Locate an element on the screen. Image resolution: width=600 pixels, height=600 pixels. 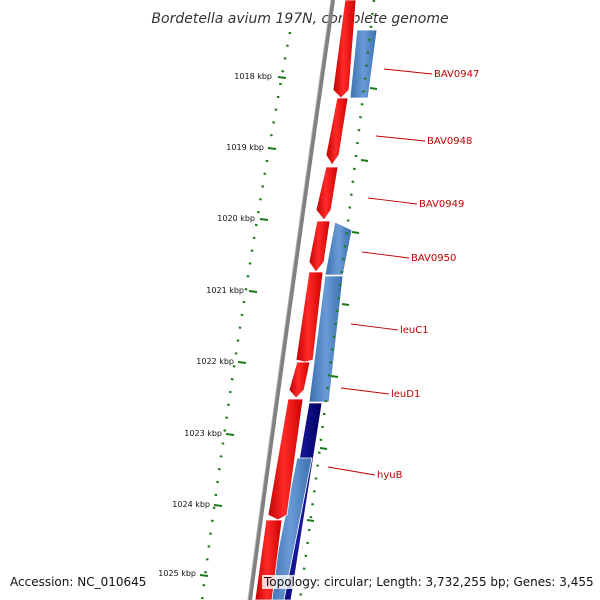
genome-backbone is located at coordinates (291, 300).